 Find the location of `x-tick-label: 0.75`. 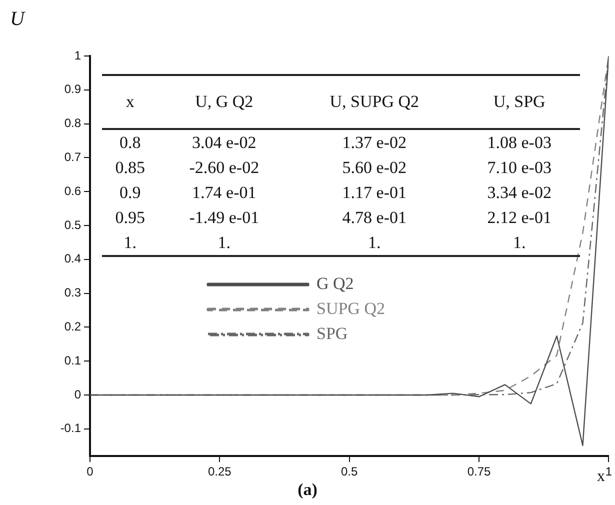

x-tick-label: 0.75 is located at coordinates (479, 471).